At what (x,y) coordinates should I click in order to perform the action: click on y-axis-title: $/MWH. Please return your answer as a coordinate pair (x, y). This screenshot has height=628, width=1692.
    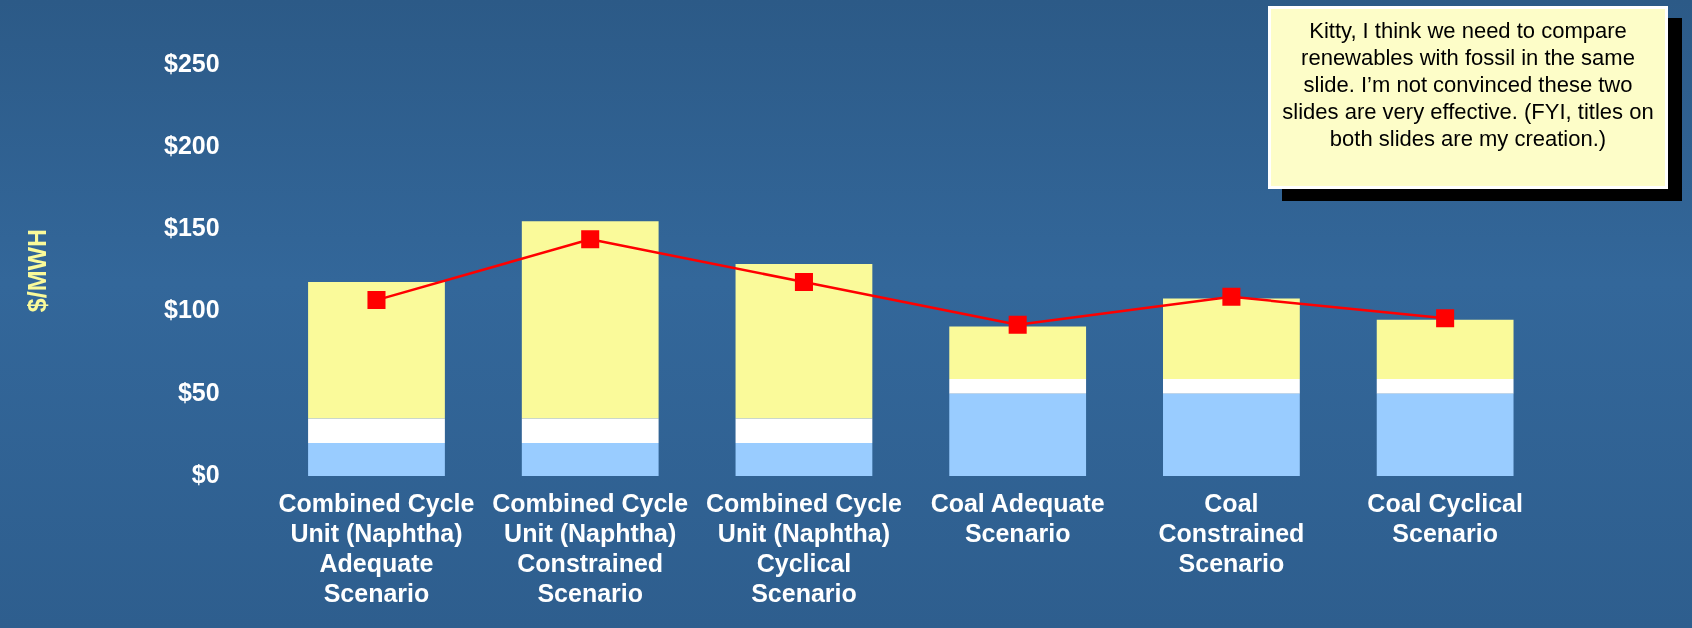
    Looking at the image, I should click on (36, 270).